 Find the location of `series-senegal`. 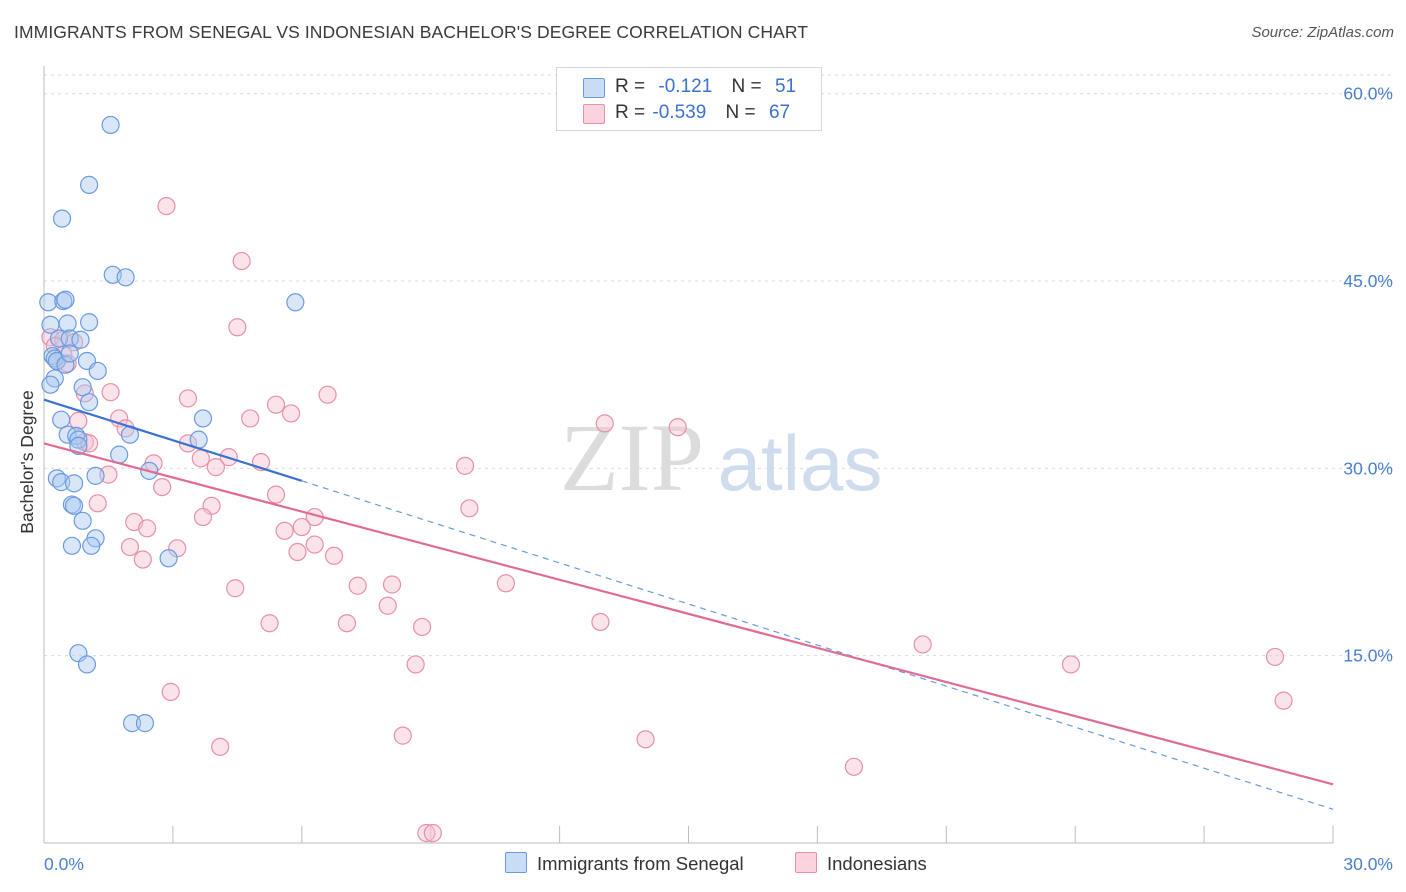

series-senegal is located at coordinates (172, 424).